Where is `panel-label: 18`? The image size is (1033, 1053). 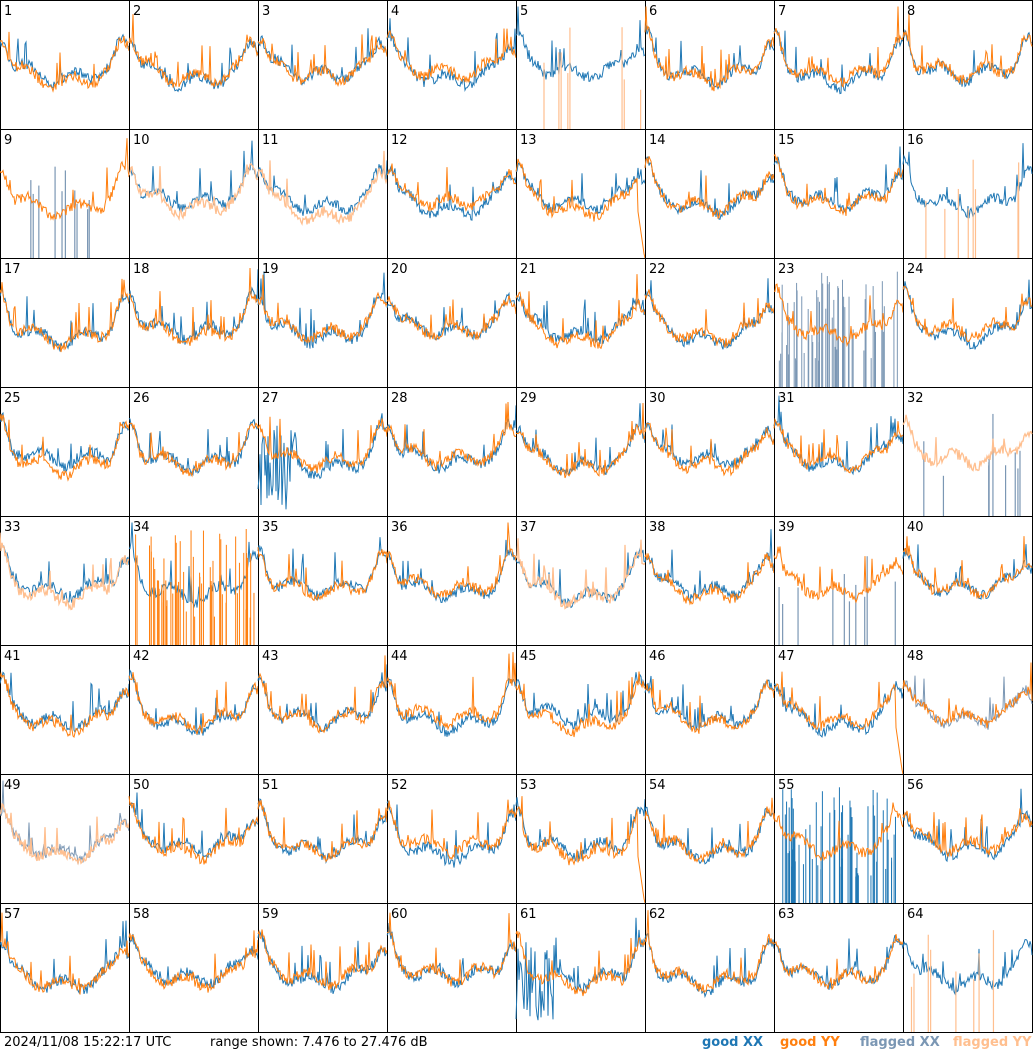
panel-label: 18 is located at coordinates (141, 269).